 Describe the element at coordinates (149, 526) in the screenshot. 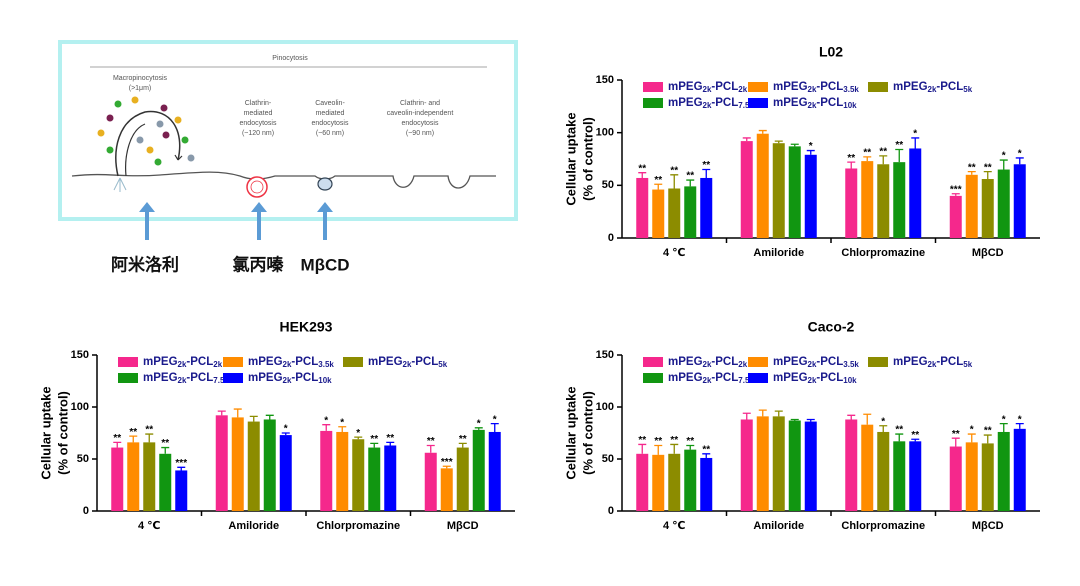

I see `x-tick-label: 4 ℃` at that location.